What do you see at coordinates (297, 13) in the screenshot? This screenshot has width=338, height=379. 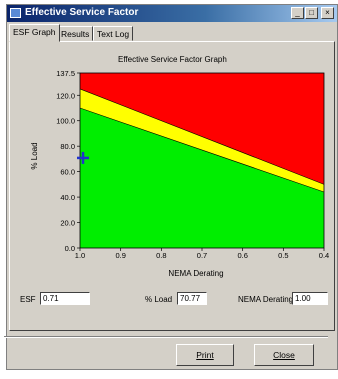 I see `minimize-button: _` at bounding box center [297, 13].